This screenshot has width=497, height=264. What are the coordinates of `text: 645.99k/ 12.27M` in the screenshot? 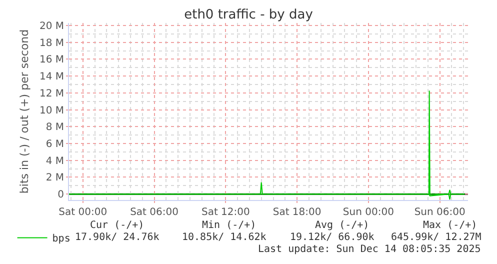 It's located at (436, 237).